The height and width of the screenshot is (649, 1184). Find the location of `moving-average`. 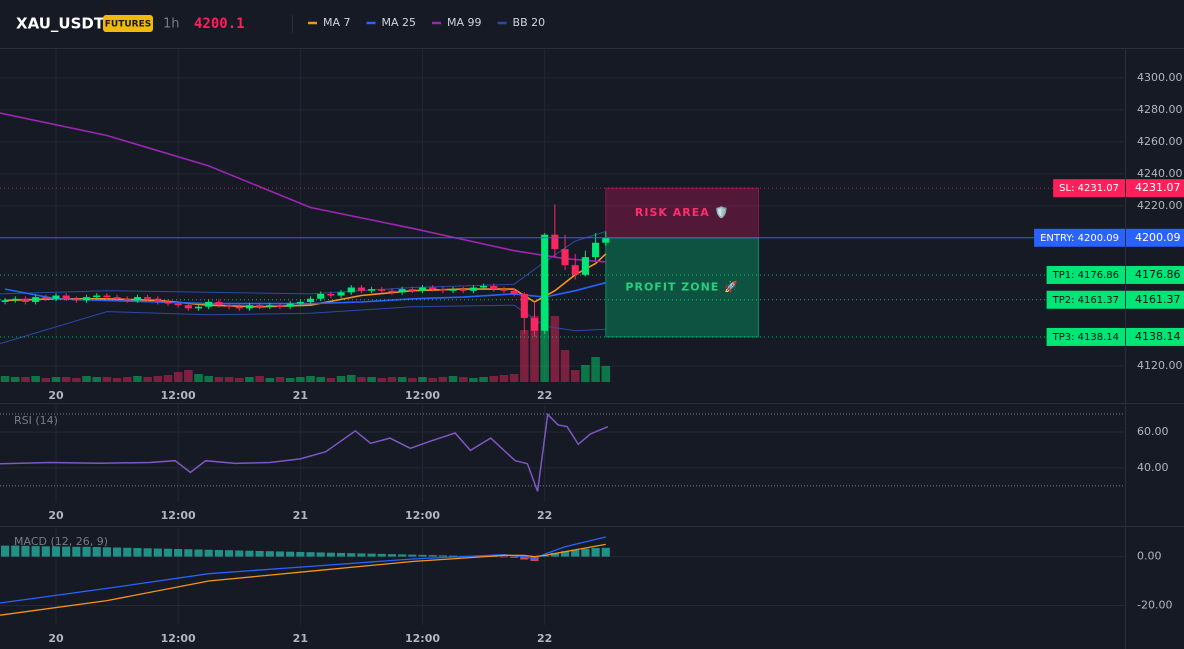

moving-average is located at coordinates (303, 187).